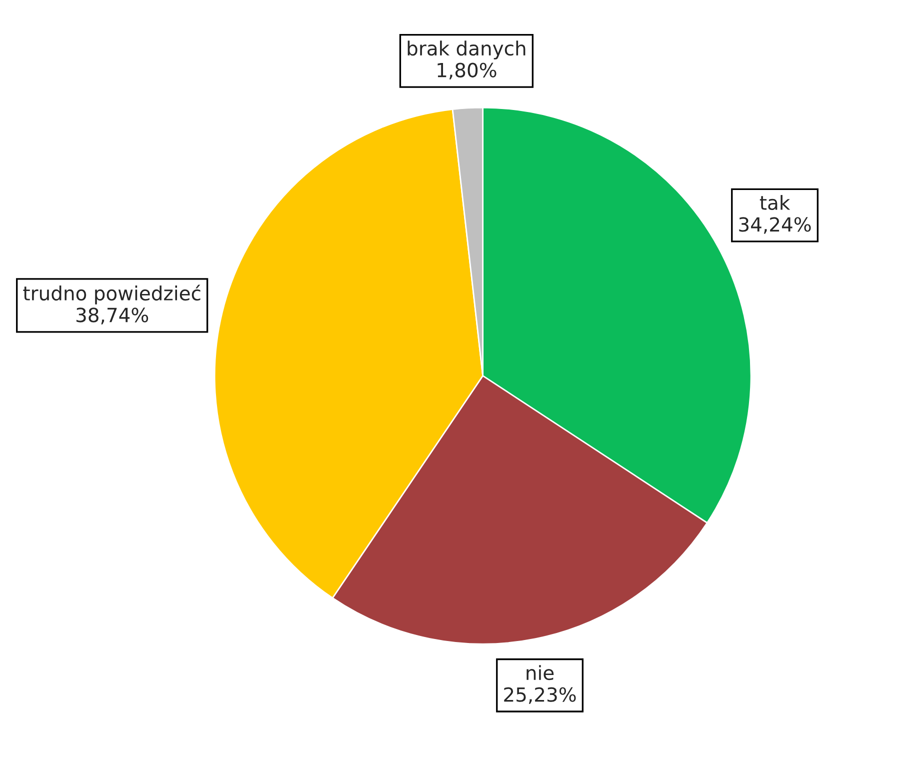 The width and height of the screenshot is (912, 765). I want to click on slice-label: nie, so click(540, 672).